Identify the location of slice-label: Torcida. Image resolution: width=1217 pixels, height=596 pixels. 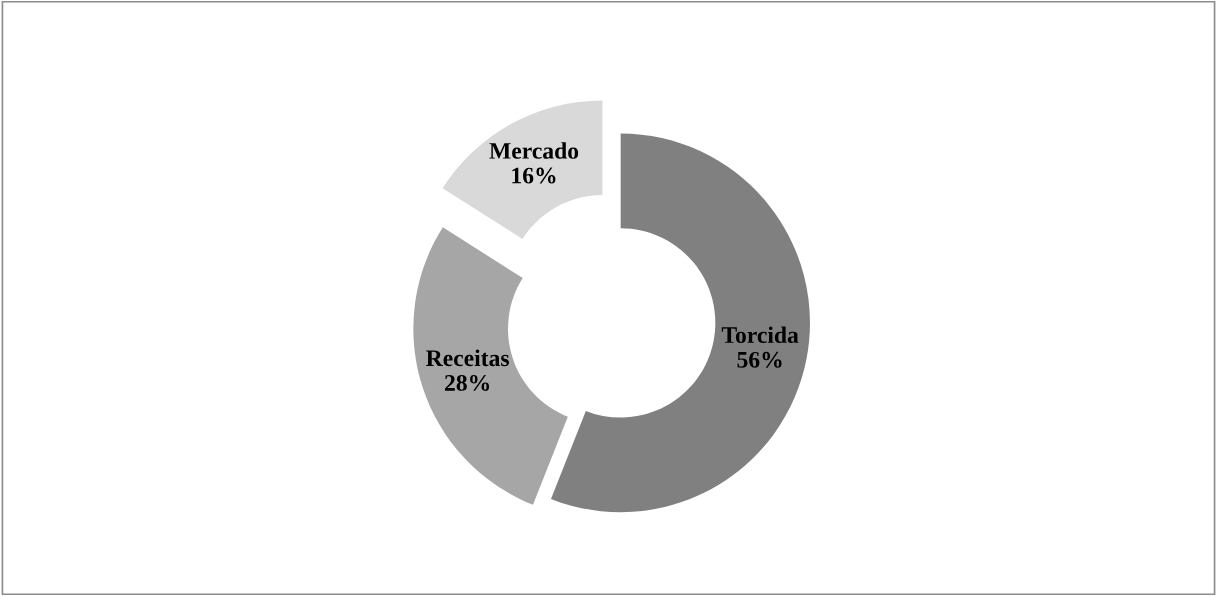
(760, 335).